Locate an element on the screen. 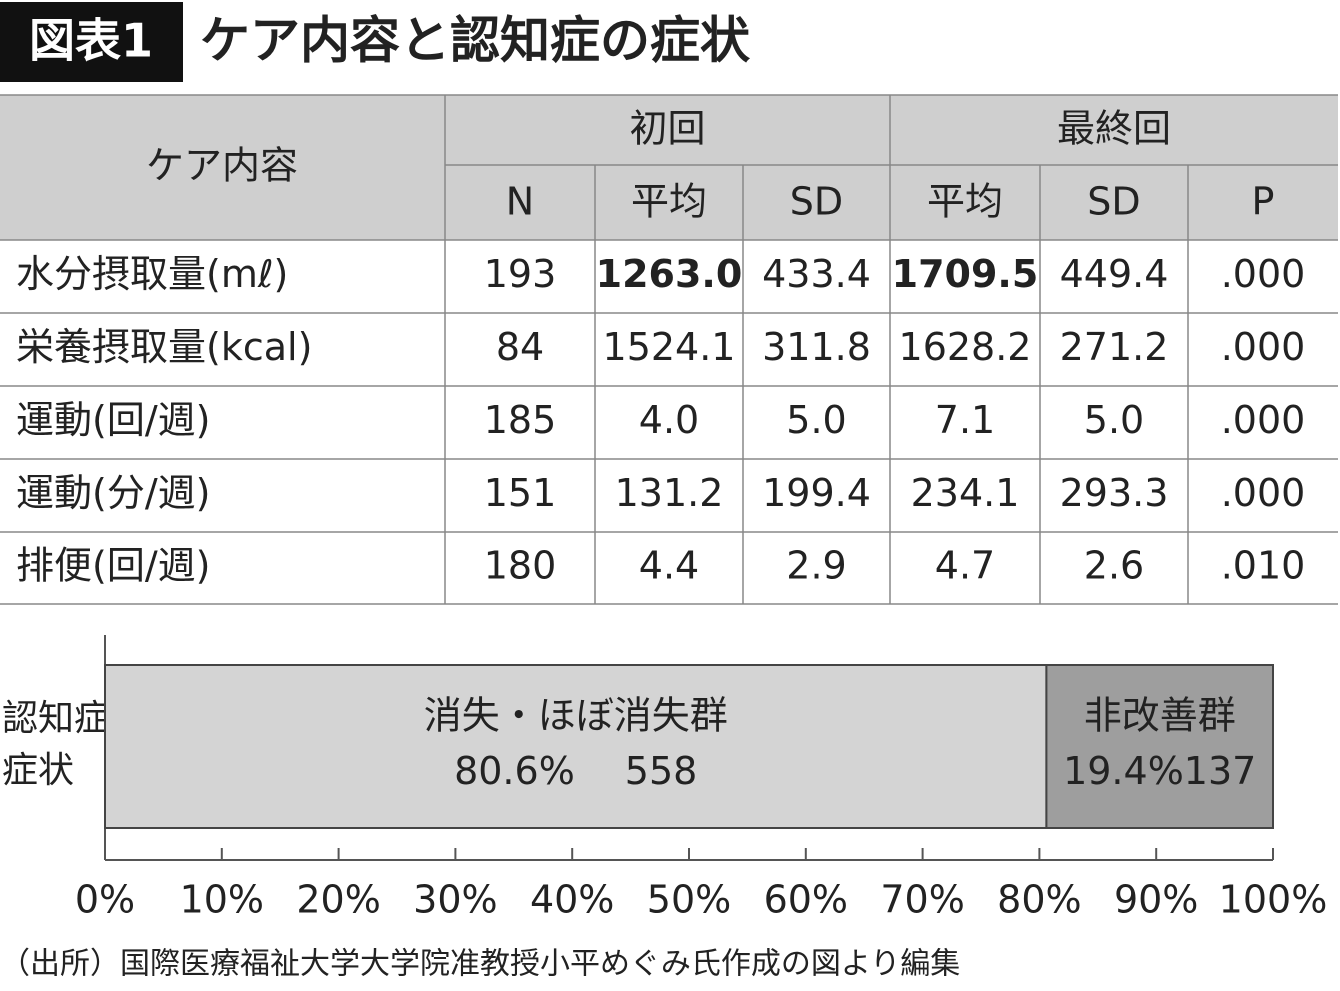  column-header: N is located at coordinates (520, 202).